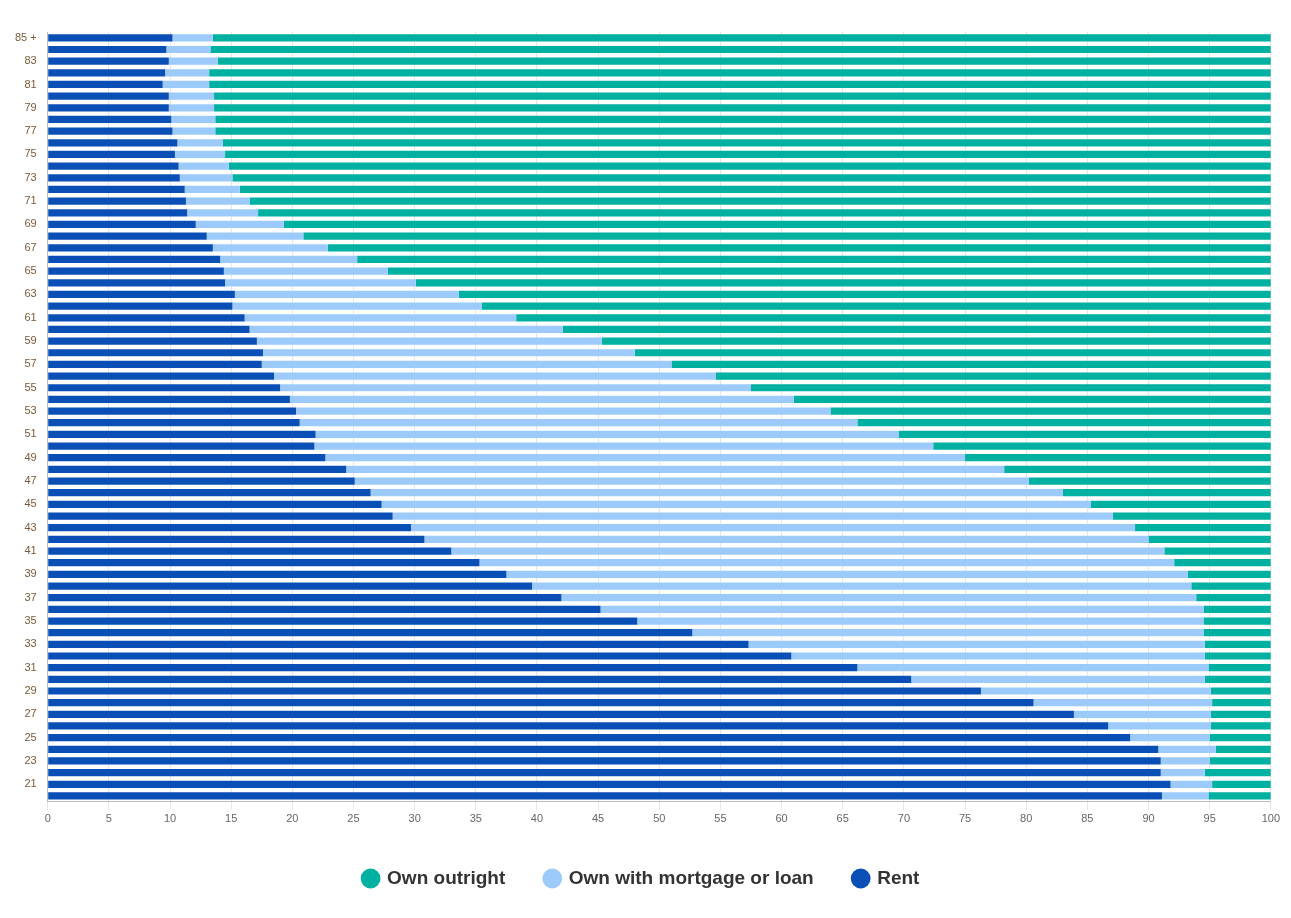 The height and width of the screenshot is (918, 1291). What do you see at coordinates (30, 690) in the screenshot?
I see `y-tick-label: 29` at bounding box center [30, 690].